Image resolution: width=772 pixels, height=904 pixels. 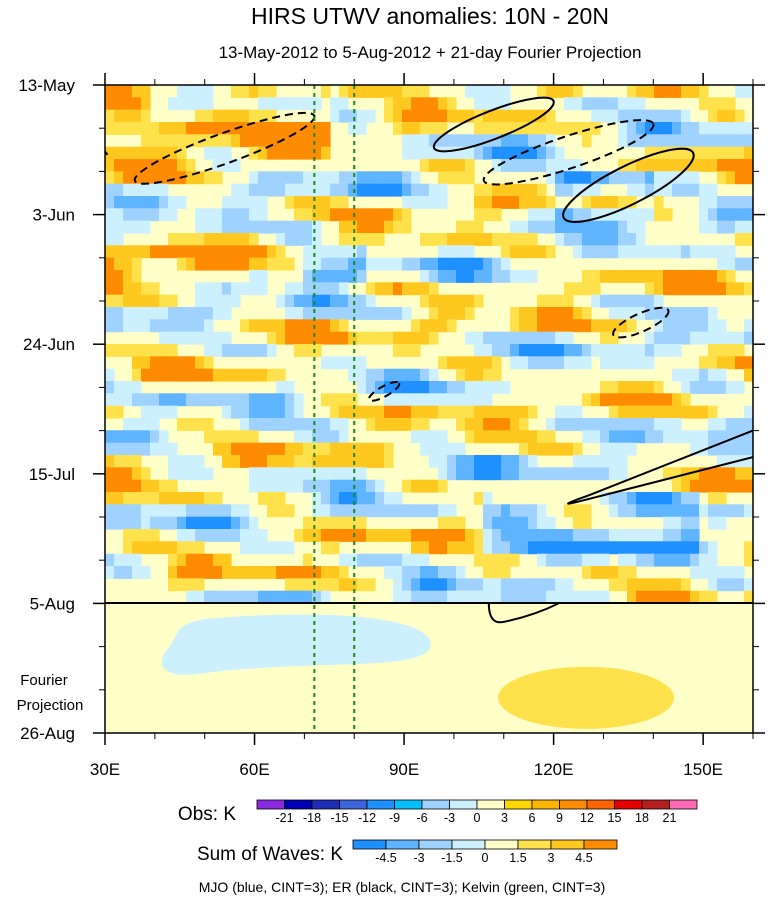 What do you see at coordinates (485, 858) in the screenshot?
I see `waves-legend-label: 0` at bounding box center [485, 858].